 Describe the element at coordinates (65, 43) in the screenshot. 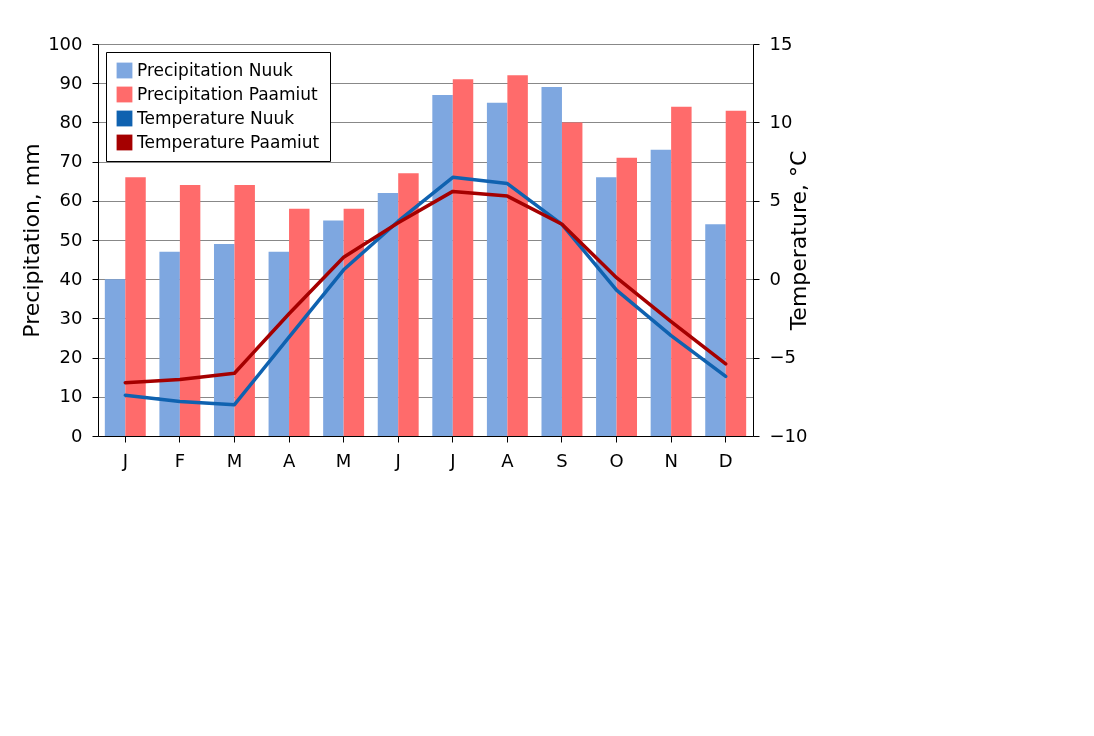

I see `y-tick-label: 100` at that location.